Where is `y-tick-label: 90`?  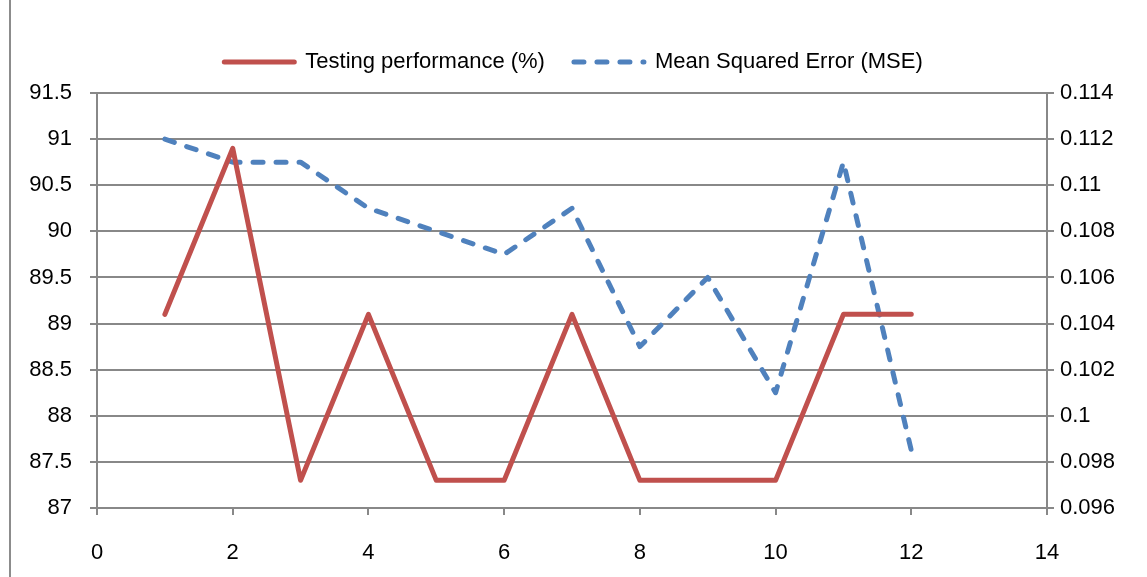
y-tick-label: 90 is located at coordinates (59, 230).